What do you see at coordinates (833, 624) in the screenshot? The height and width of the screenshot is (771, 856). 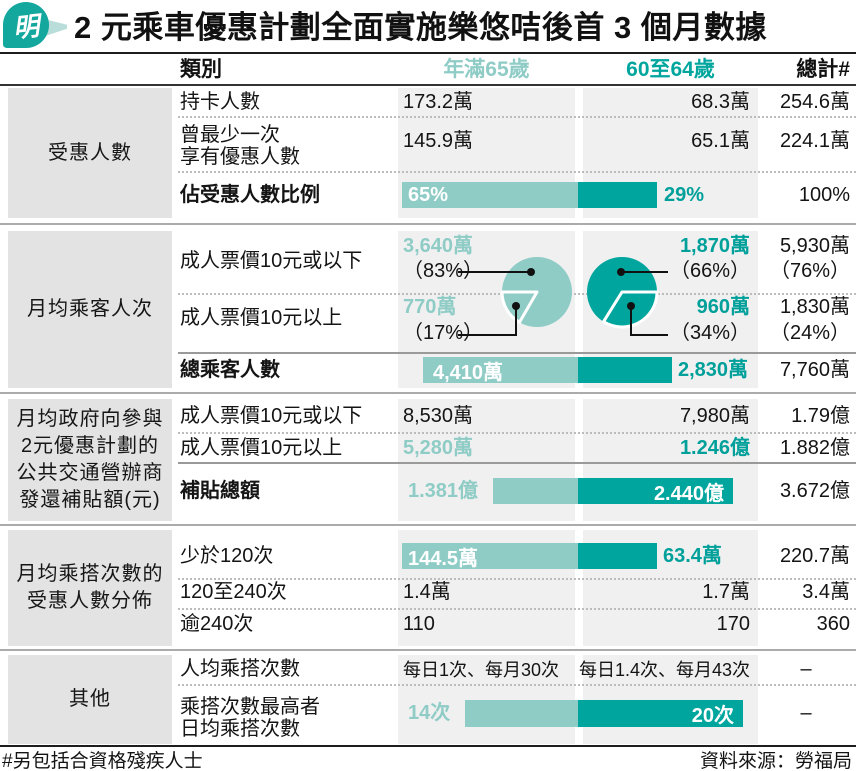 I see `cell-total: 360` at bounding box center [833, 624].